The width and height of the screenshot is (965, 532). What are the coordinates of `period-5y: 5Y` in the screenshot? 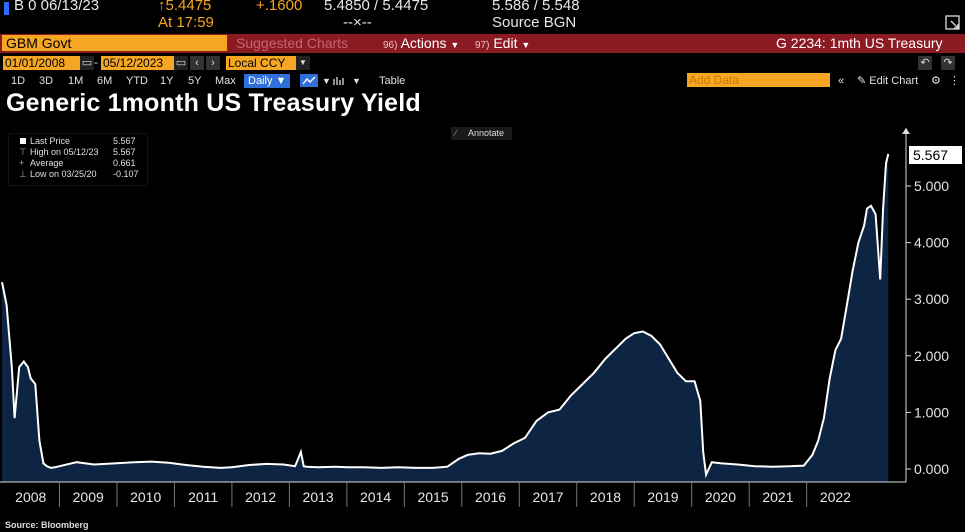 It's located at (195, 81).